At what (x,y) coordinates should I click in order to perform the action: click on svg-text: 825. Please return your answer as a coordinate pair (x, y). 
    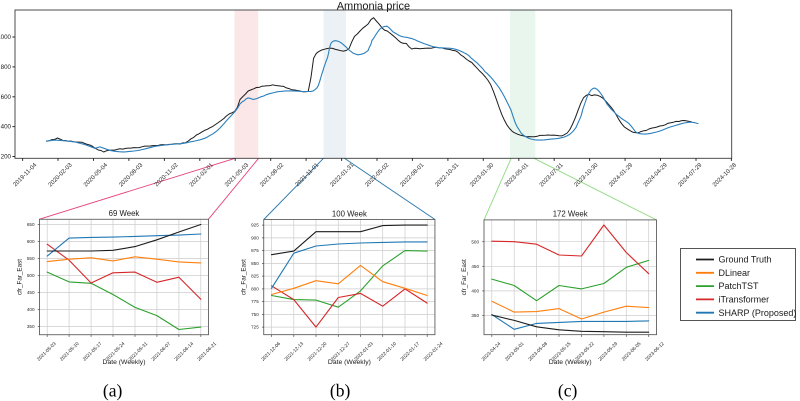
    Looking at the image, I should click on (255, 276).